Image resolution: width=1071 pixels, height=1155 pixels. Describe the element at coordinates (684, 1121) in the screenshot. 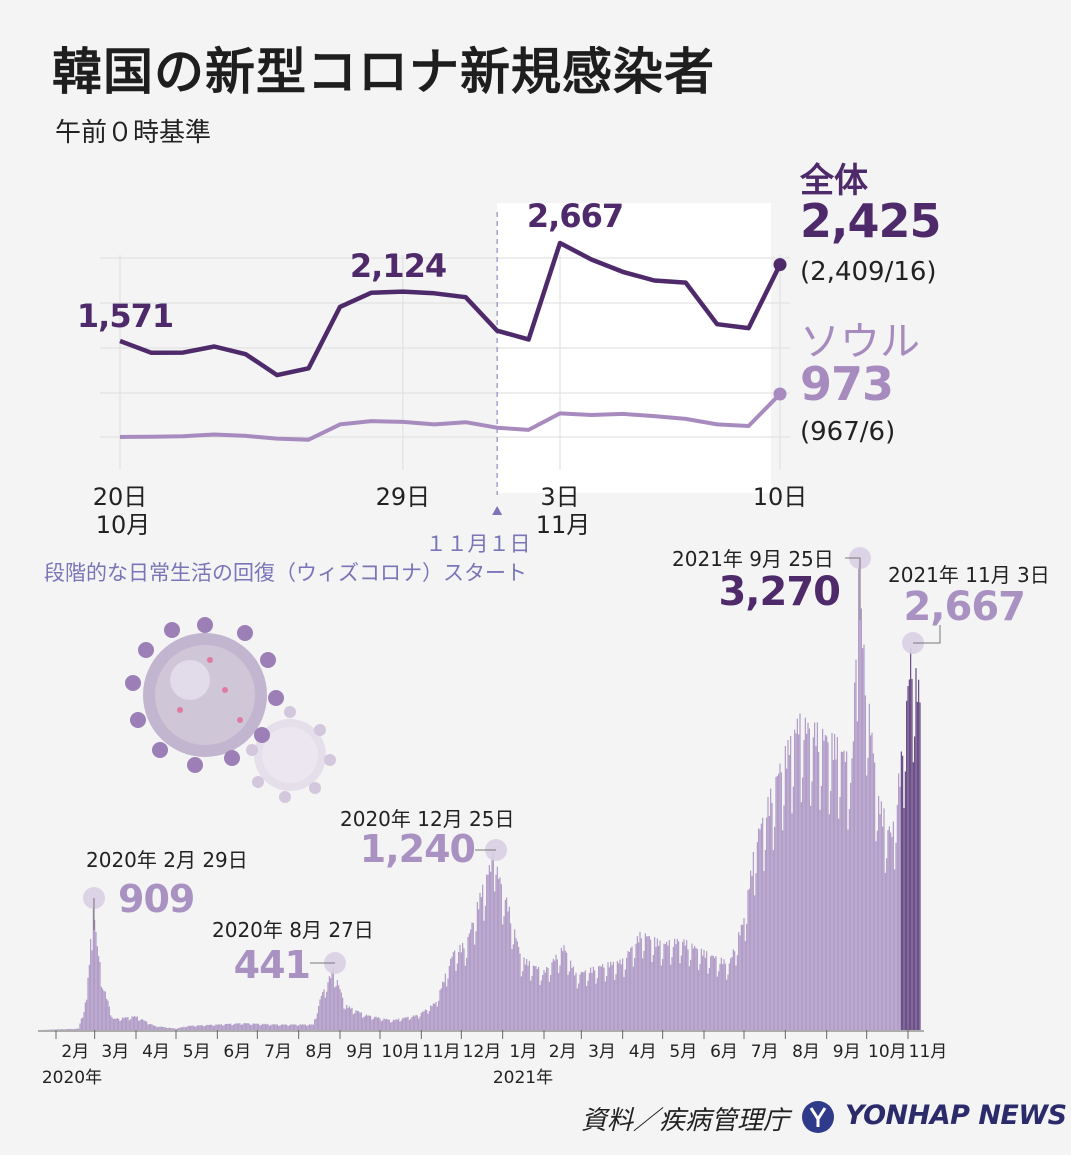

I see `source-label: 資料／疾病管理庁` at that location.